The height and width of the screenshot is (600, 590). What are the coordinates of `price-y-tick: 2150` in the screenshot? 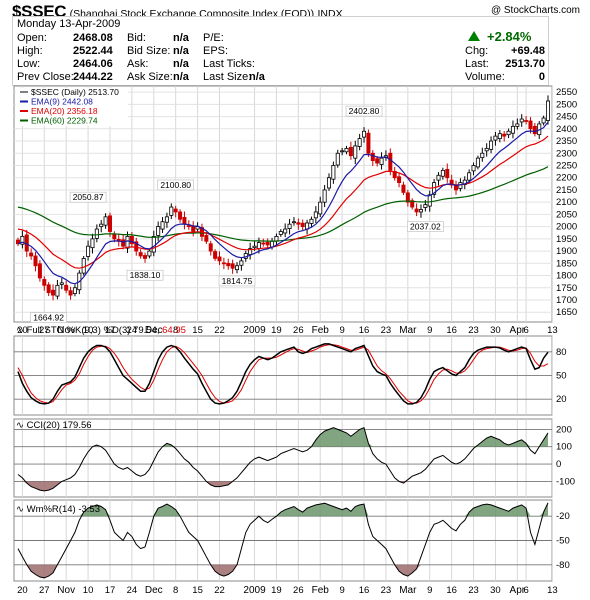 It's located at (566, 190).